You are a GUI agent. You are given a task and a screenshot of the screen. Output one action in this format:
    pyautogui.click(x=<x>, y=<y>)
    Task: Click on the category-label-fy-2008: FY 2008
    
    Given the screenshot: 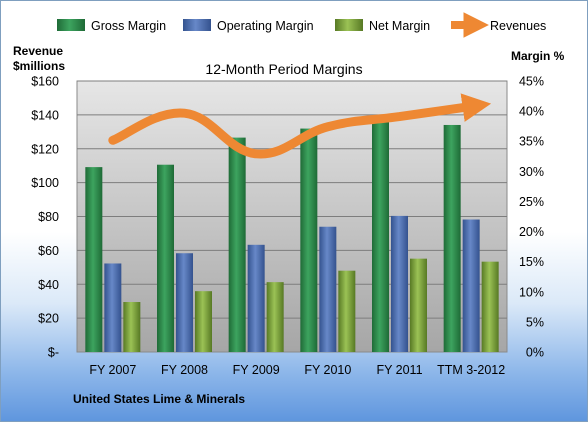 What is the action you would take?
    pyautogui.click(x=184, y=370)
    